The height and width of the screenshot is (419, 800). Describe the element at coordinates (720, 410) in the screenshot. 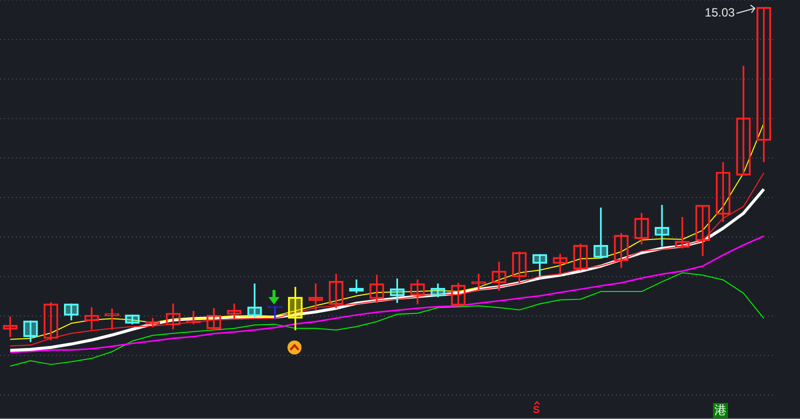

I see `text: 港` at that location.